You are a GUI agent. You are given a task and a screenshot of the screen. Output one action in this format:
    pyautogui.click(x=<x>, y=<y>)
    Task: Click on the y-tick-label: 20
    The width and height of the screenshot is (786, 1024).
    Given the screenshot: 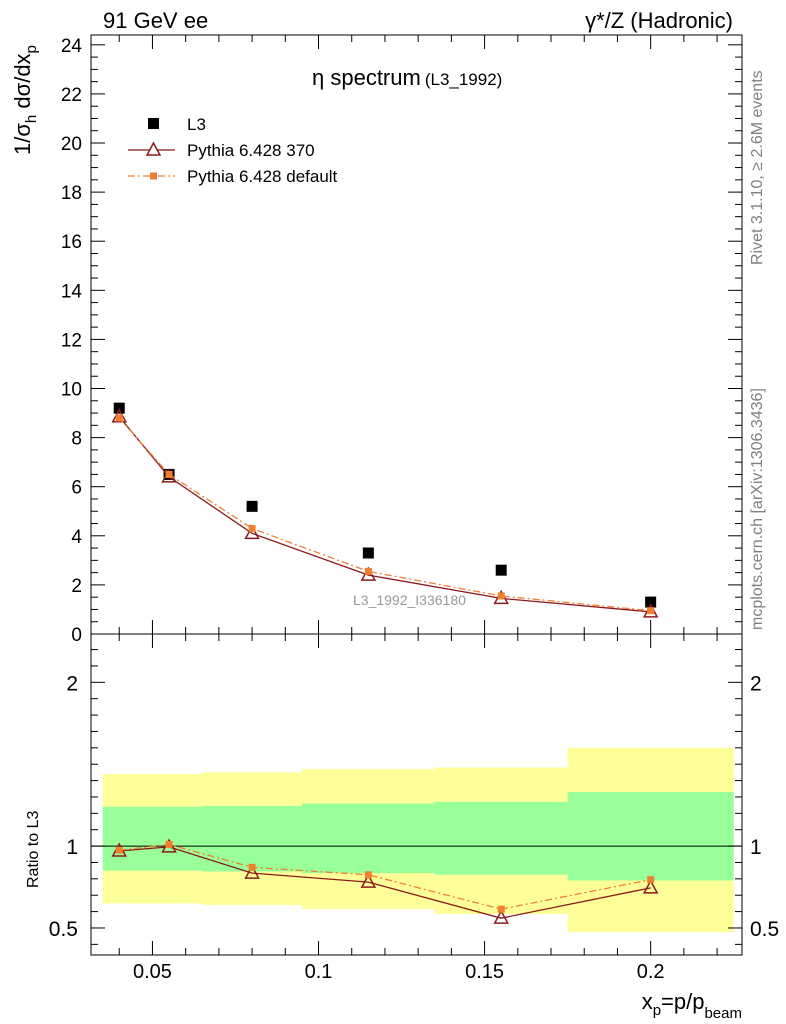 What is the action you would take?
    pyautogui.click(x=71, y=144)
    